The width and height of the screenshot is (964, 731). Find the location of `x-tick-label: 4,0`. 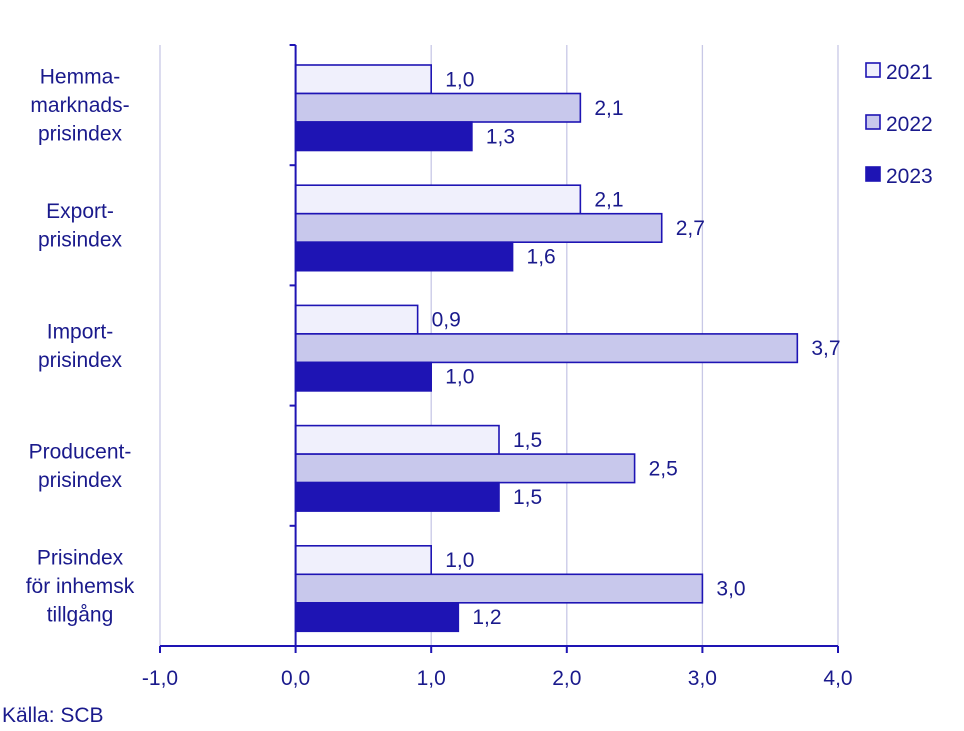

x-tick-label: 4,0 is located at coordinates (837, 678).